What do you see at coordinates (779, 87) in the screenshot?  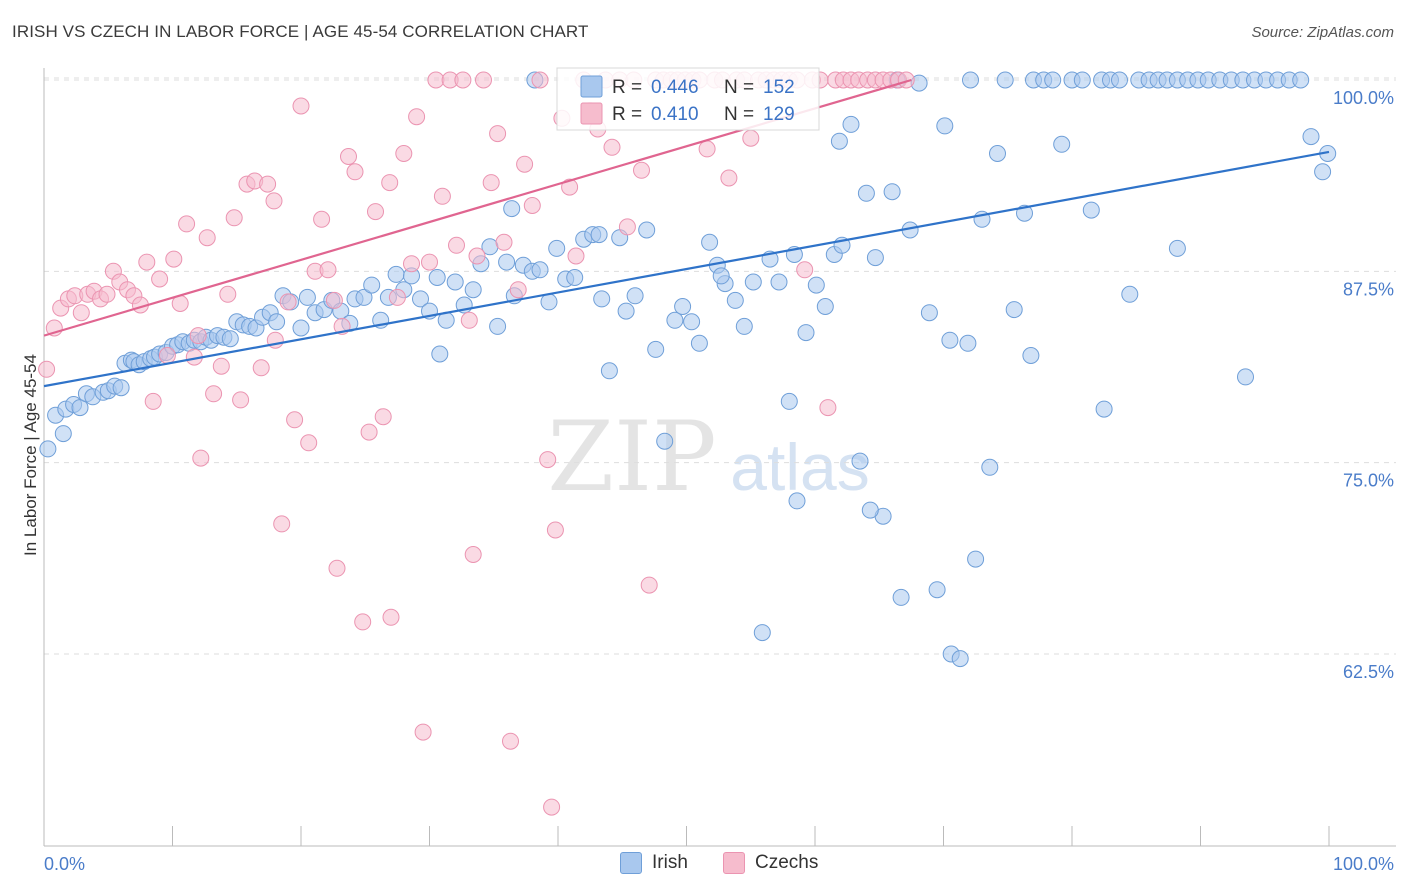 I see `stats-n-irish: 152` at bounding box center [779, 87].